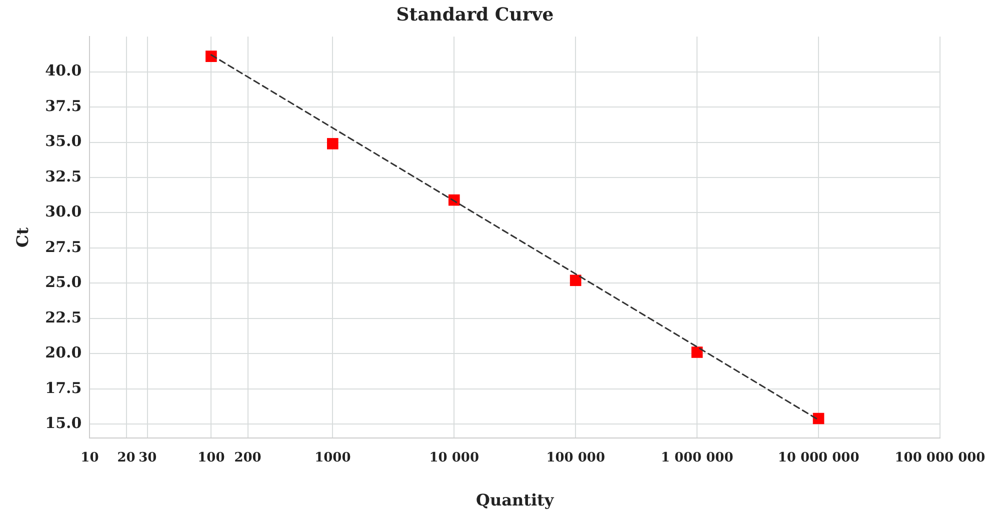  Describe the element at coordinates (63, 353) in the screenshot. I see `y-tick-label: 20.0` at that location.